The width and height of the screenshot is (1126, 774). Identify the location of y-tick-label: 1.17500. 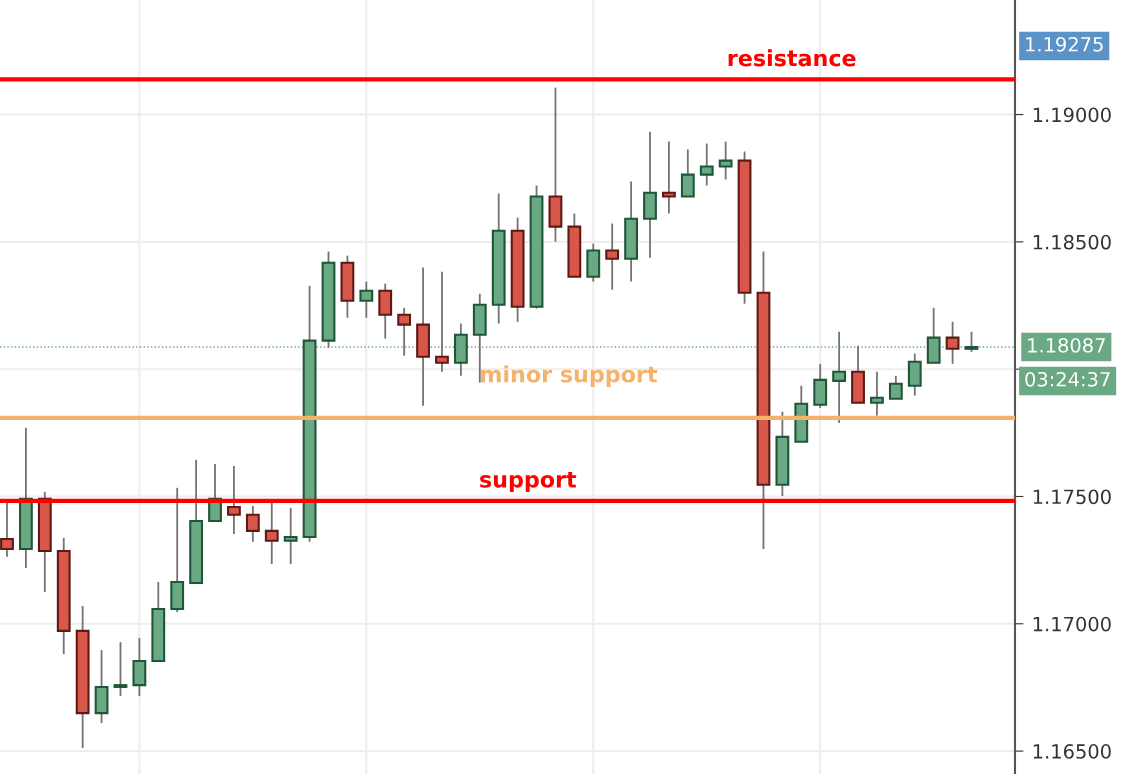
(1072, 497).